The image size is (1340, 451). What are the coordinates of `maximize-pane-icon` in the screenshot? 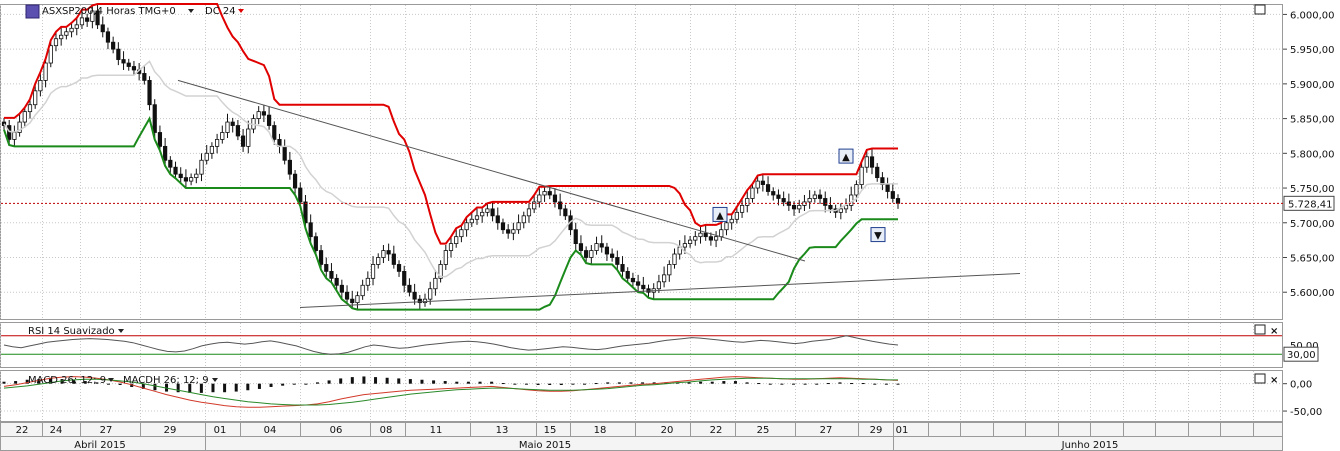 It's located at (1260, 9).